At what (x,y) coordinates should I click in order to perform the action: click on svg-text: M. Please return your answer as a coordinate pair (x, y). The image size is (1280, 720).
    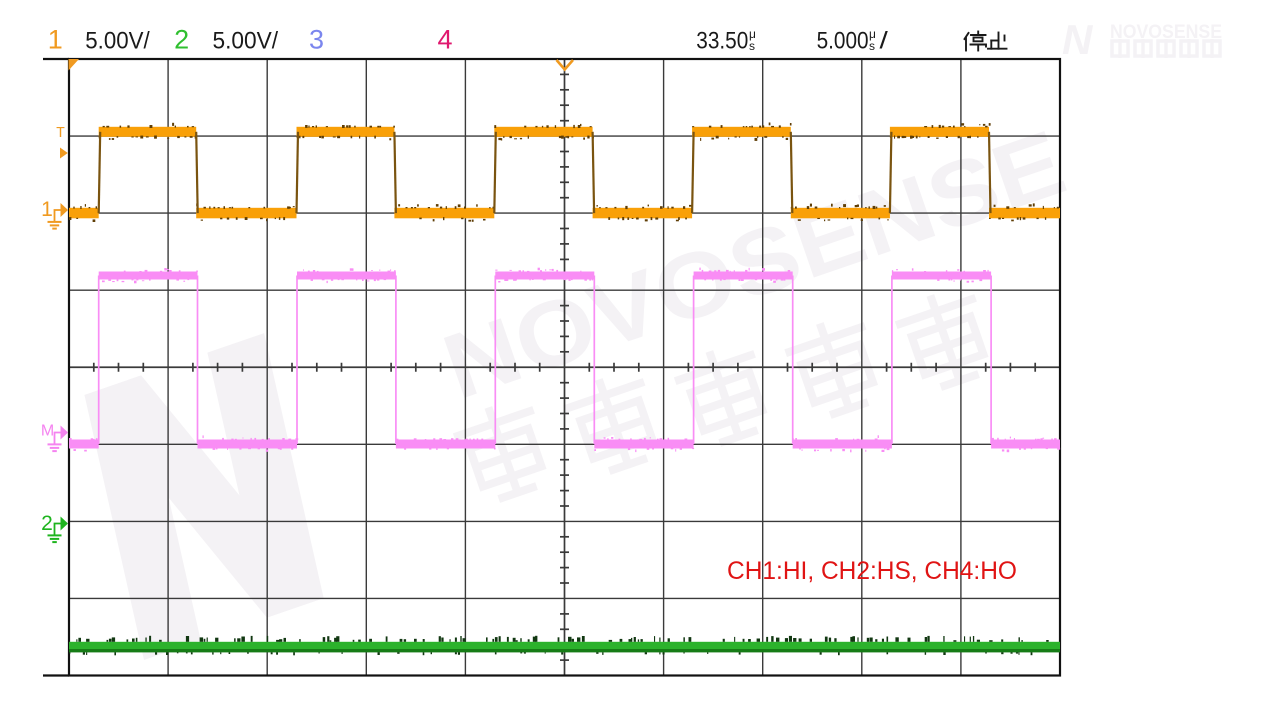
    Looking at the image, I should click on (47, 431).